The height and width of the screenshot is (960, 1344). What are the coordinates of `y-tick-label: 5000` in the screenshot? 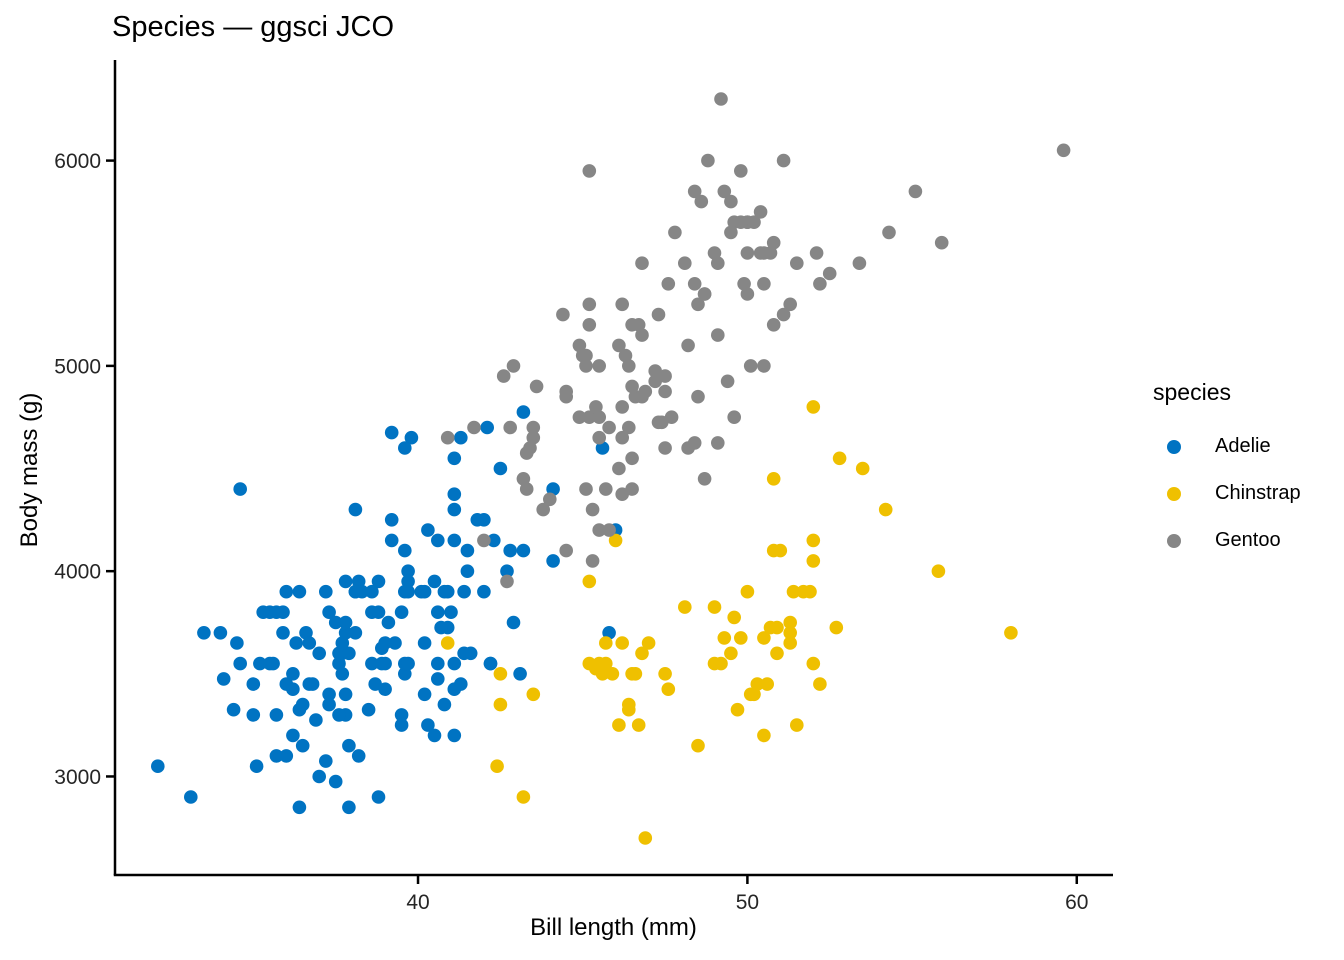 It's located at (77, 366).